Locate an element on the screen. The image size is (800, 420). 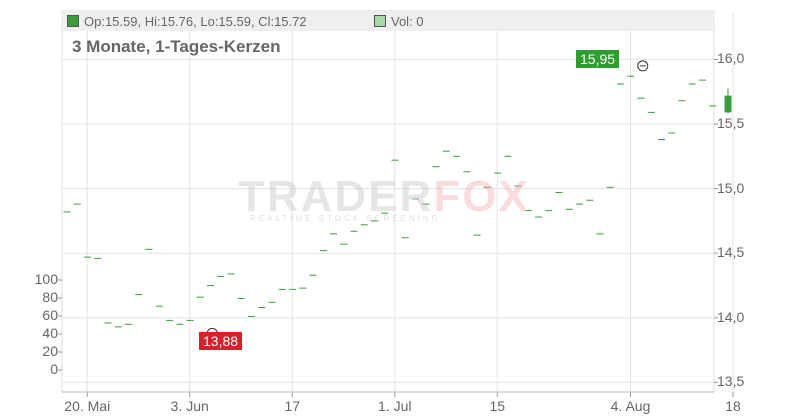
chart-subtitle: 3 Monate, 1-Tages-Kerzen is located at coordinates (176, 46).